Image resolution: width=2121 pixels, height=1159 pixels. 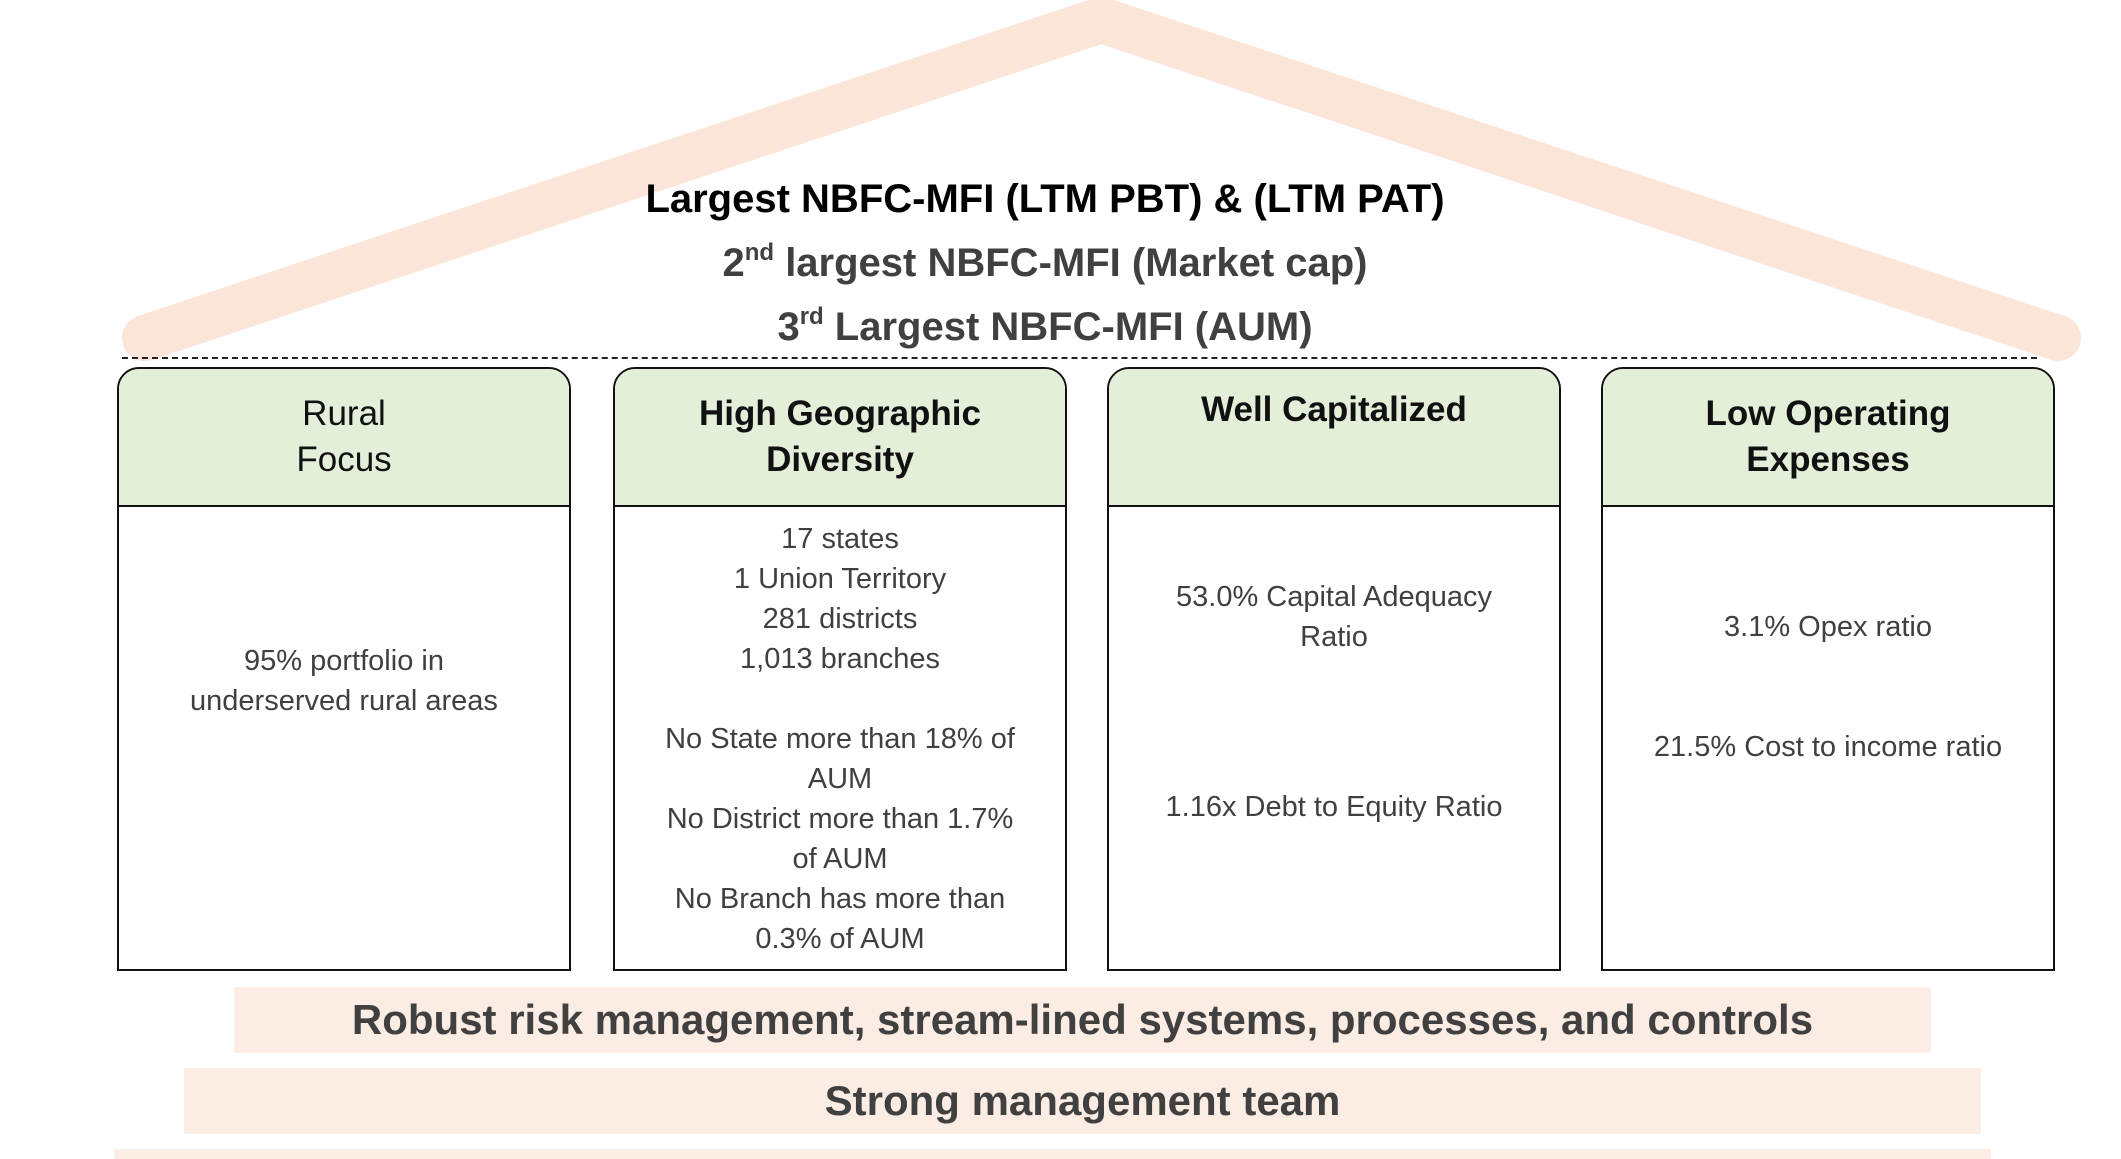 What do you see at coordinates (840, 819) in the screenshot?
I see `pillar-body-line: No District more than 1.7%` at bounding box center [840, 819].